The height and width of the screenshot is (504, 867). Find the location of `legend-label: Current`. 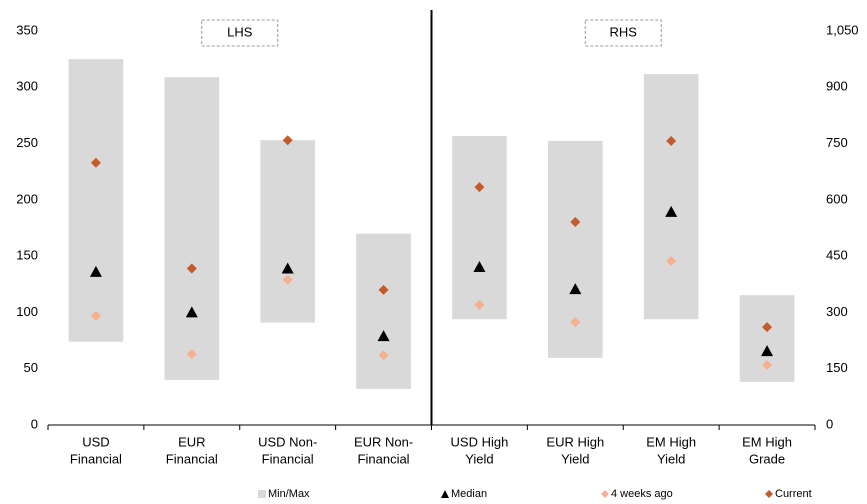

legend-label: Current is located at coordinates (793, 494).